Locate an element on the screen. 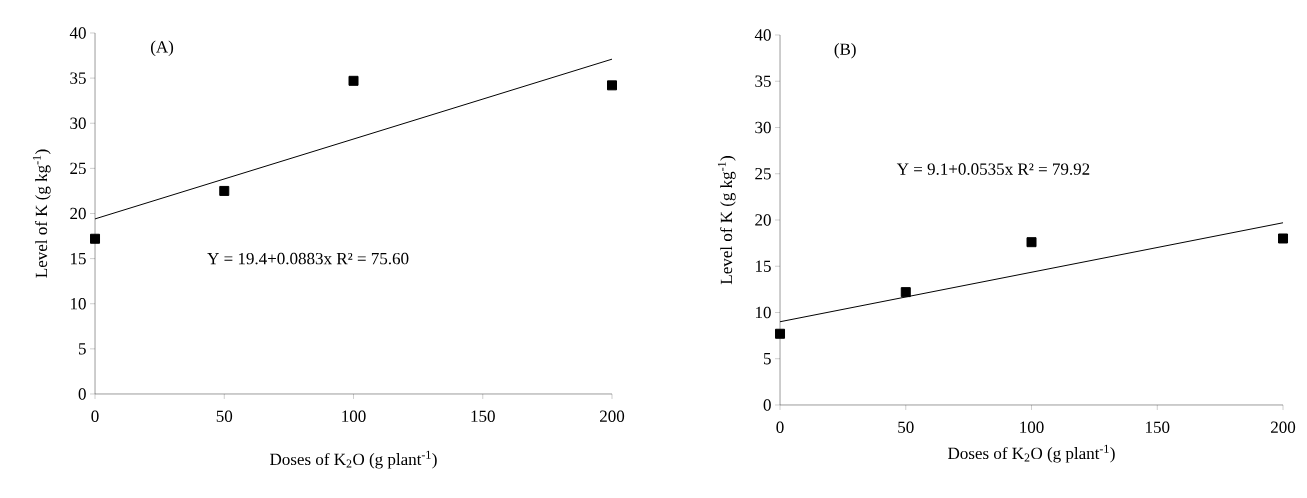  annotation: (B) is located at coordinates (845, 51).